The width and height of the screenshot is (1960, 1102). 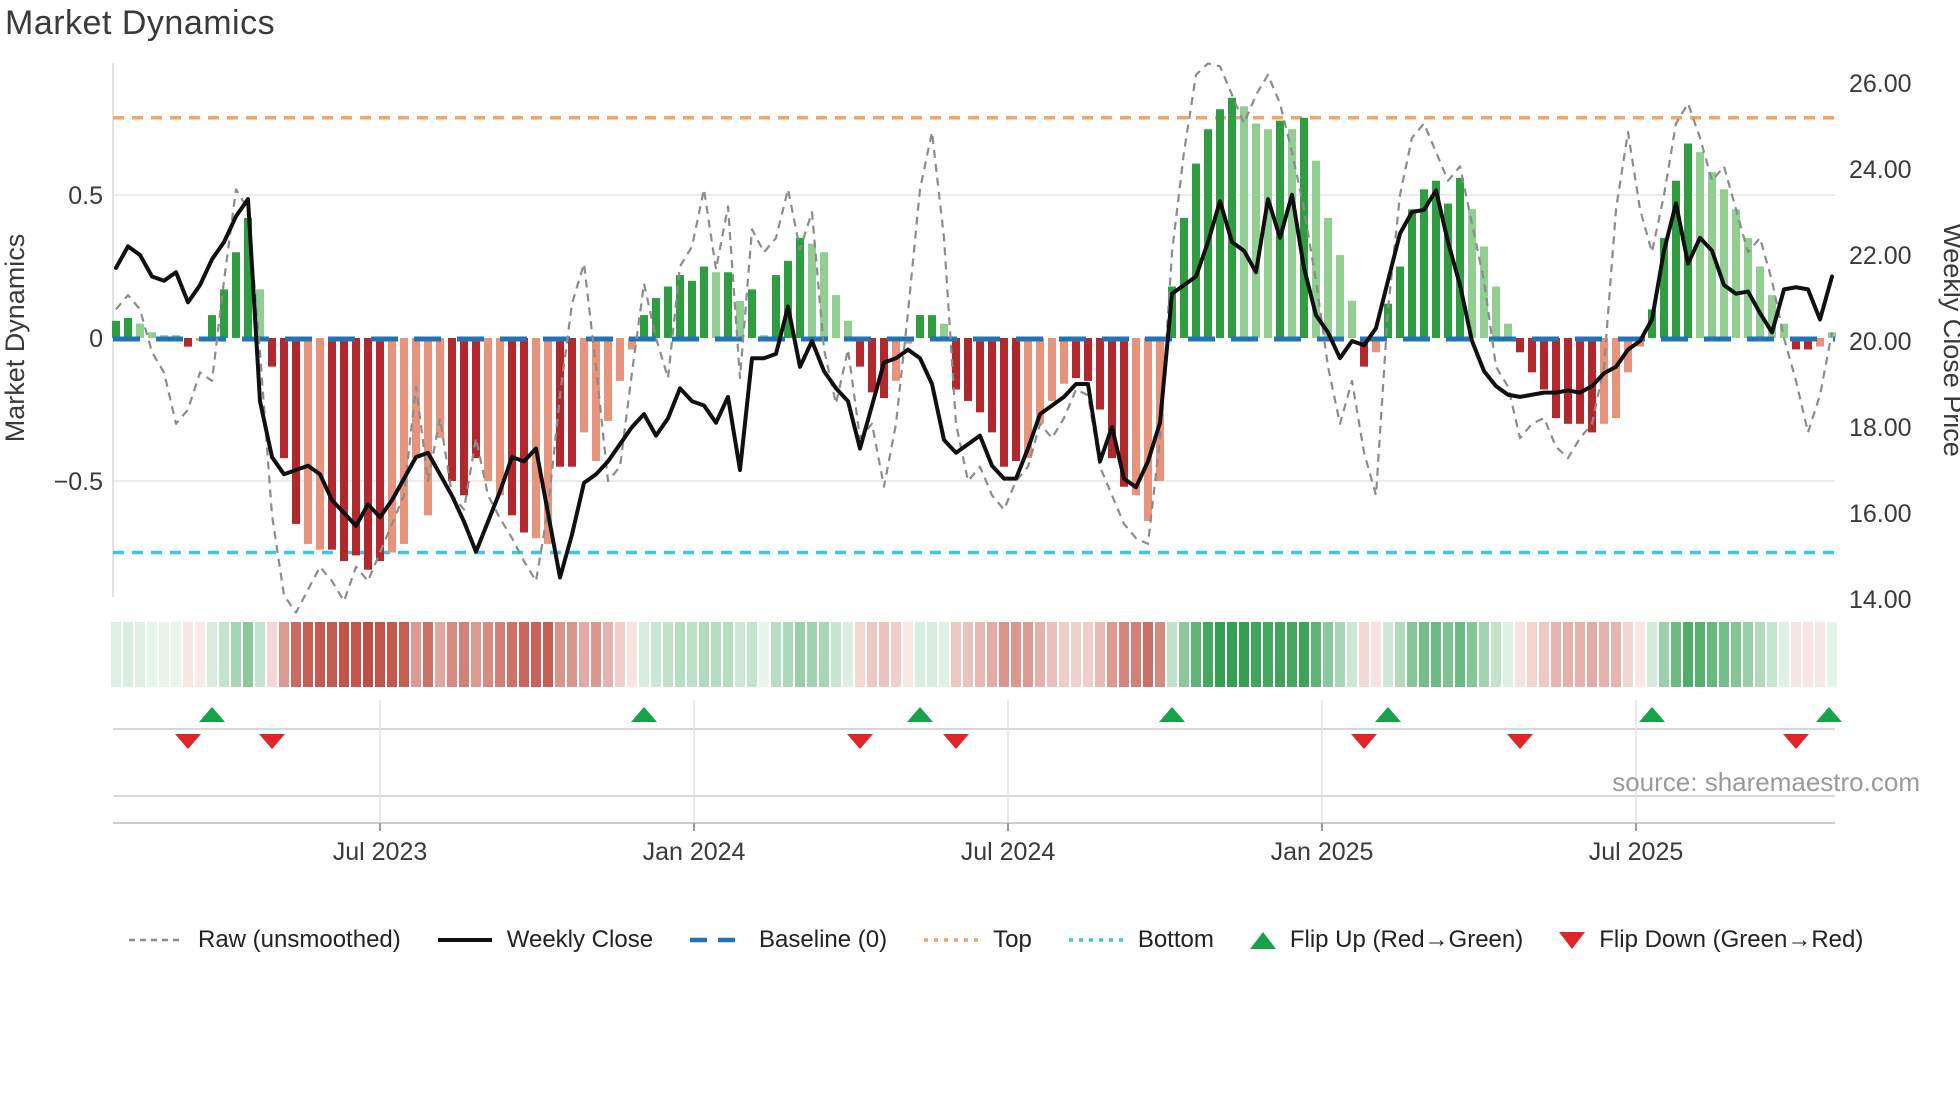 What do you see at coordinates (96, 339) in the screenshot?
I see `left-axis-tick: 0` at bounding box center [96, 339].